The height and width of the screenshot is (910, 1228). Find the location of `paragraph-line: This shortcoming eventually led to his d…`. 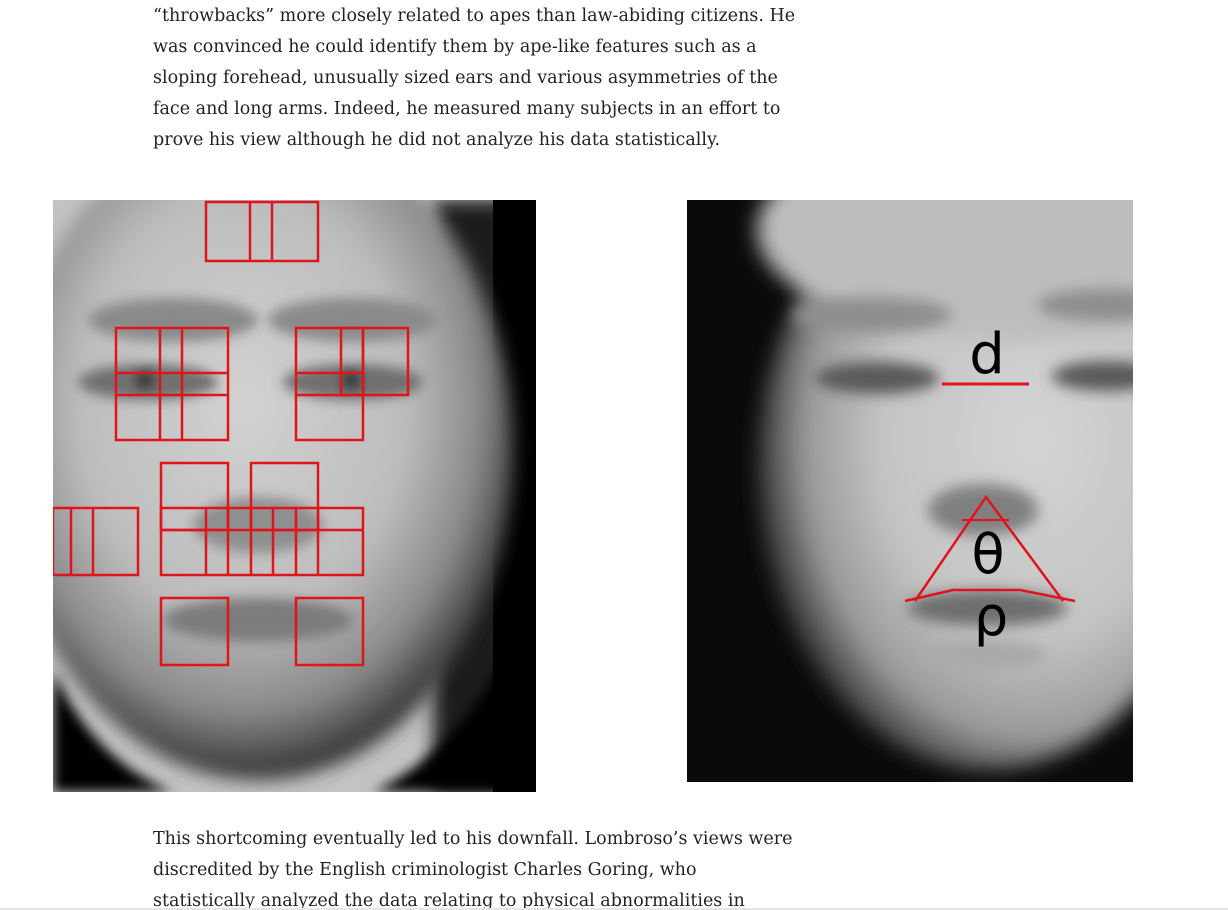

paragraph-line: This shortcoming eventually led to his d… is located at coordinates (473, 839).